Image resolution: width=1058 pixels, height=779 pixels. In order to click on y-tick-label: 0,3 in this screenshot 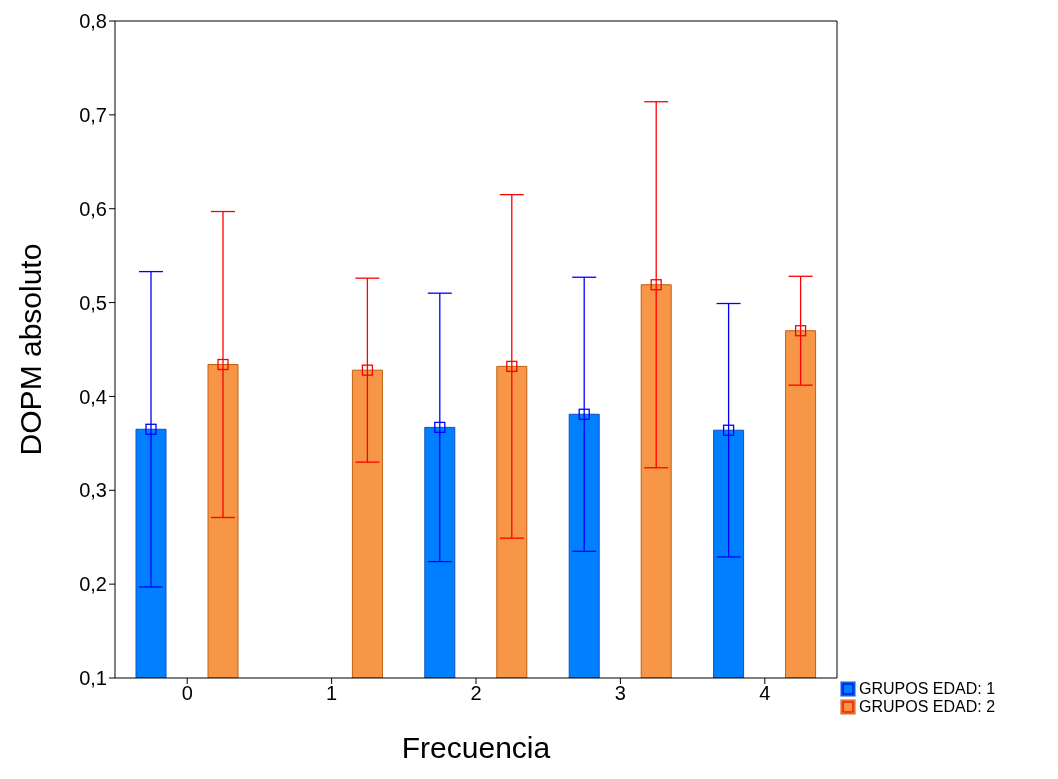, I will do `click(93, 490)`.